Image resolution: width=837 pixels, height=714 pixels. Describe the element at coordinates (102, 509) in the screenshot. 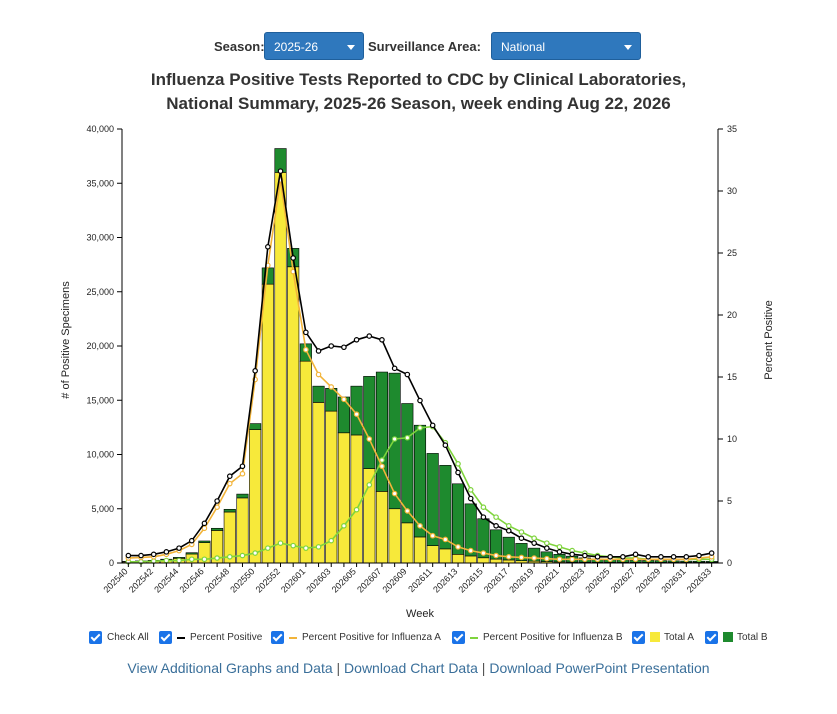

I see `y-tick-label: 5,000` at that location.